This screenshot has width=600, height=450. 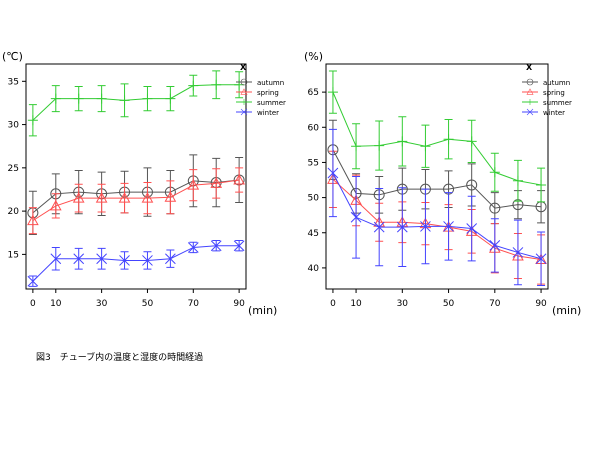 I want to click on y-tick-label: 15, so click(x=13, y=255).